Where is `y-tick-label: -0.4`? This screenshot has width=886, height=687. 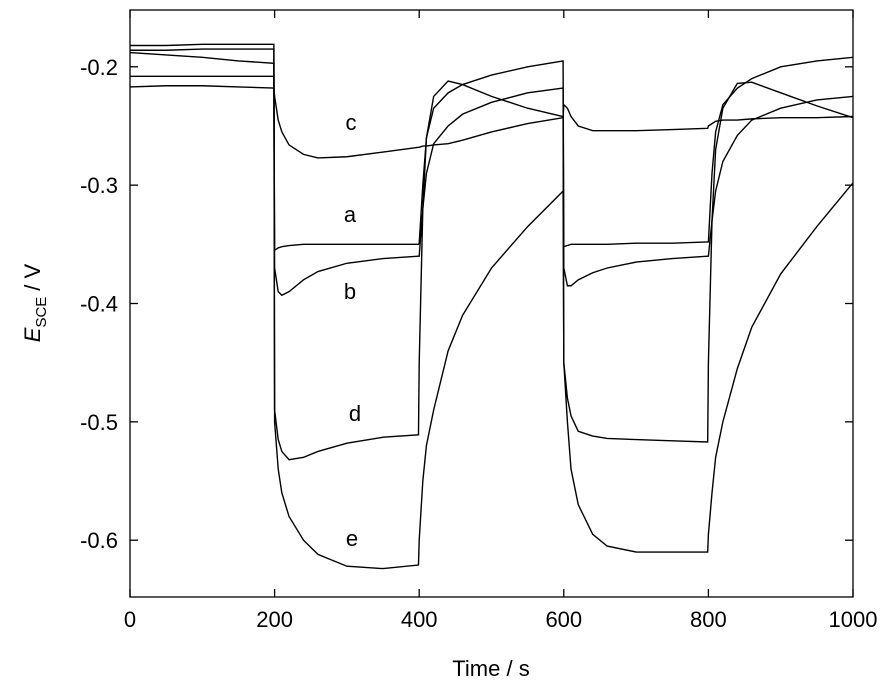 y-tick-label: -0.4 is located at coordinates (99, 304).